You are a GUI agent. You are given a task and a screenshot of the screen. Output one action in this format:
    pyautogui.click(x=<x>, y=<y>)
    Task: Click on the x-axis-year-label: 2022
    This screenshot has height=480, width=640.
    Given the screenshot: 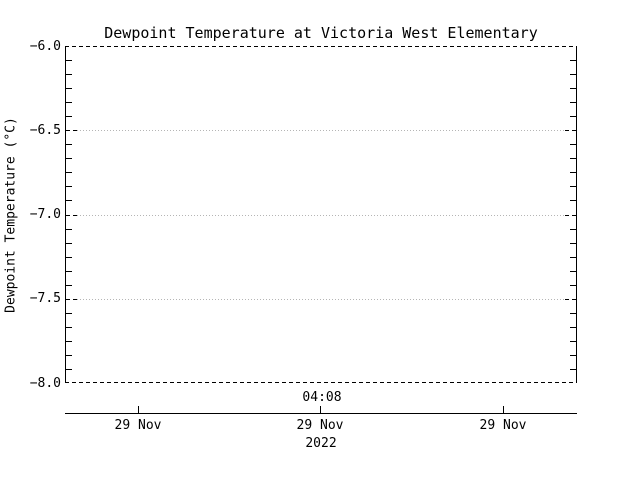 What is the action you would take?
    pyautogui.click(x=321, y=443)
    